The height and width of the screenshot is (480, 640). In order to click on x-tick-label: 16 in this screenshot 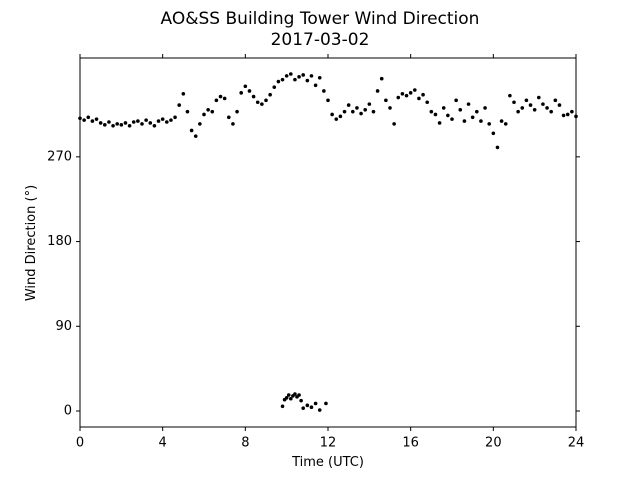, I will do `click(410, 443)`.